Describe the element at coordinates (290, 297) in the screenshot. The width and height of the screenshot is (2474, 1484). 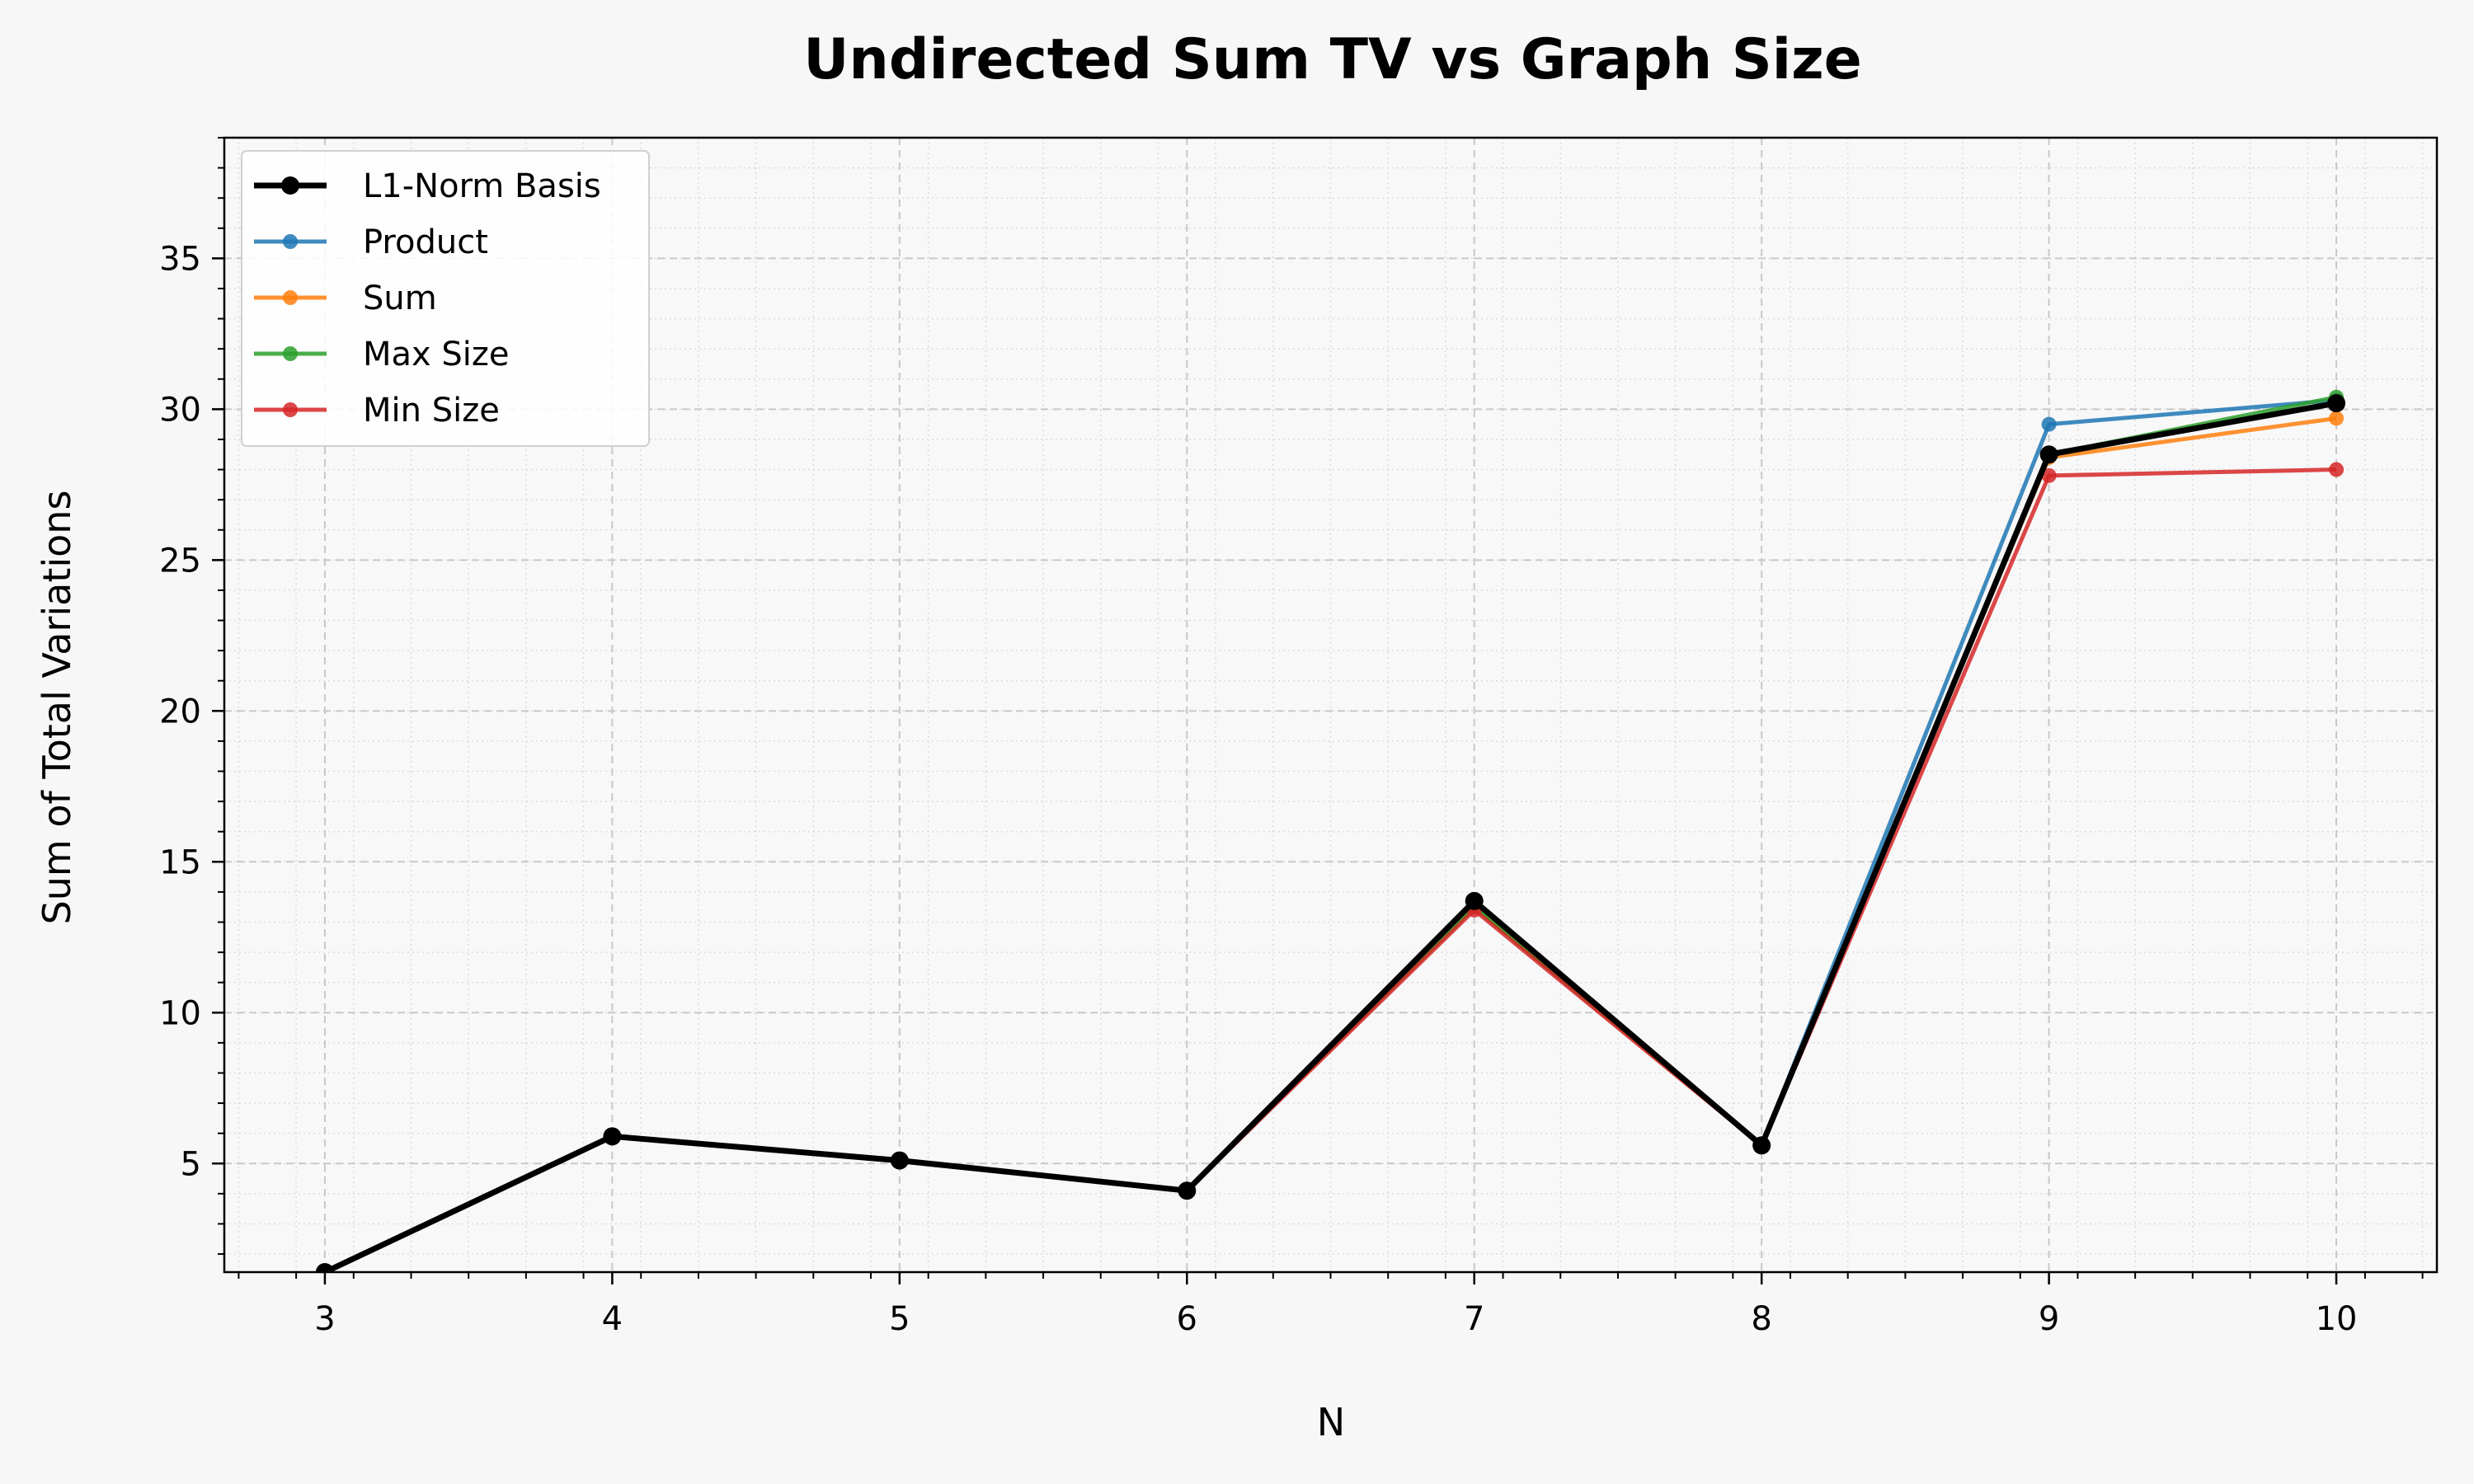
I see `legend-marker-sum` at that location.